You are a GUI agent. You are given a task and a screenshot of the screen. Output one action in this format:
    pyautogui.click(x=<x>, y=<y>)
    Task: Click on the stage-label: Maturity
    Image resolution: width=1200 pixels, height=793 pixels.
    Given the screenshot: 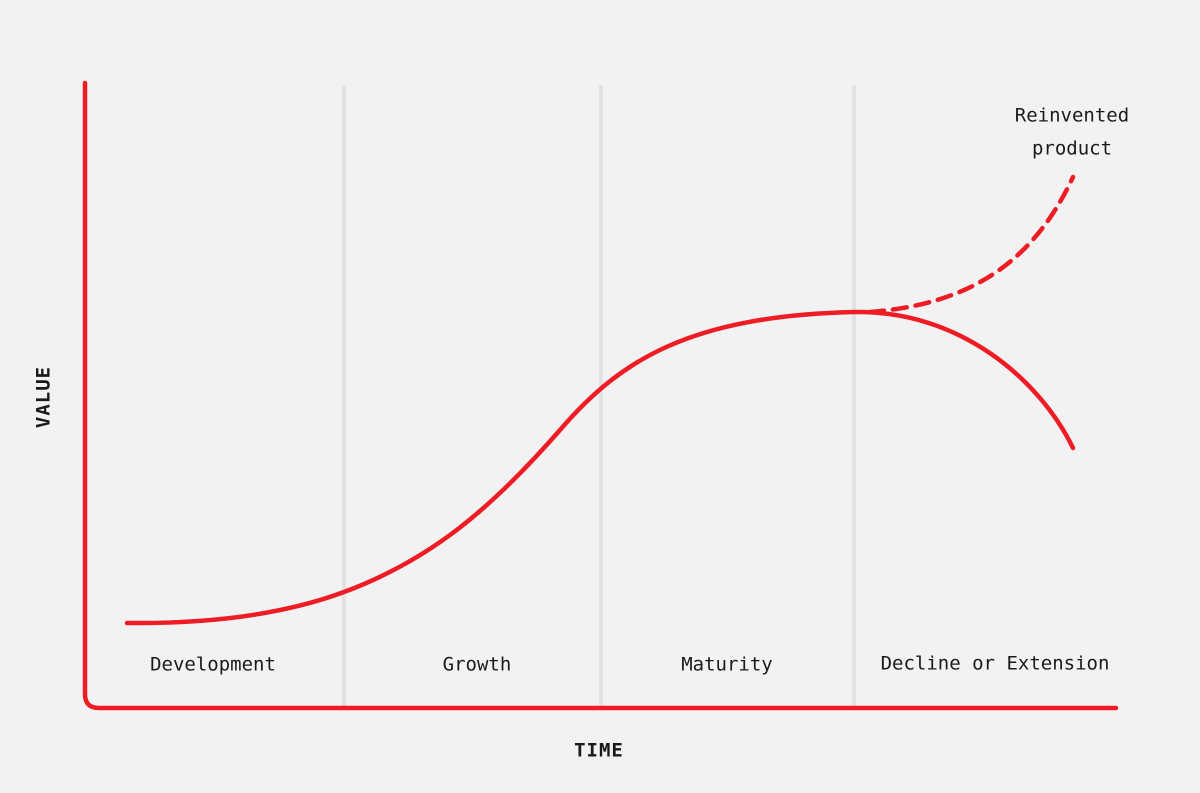 What is the action you would take?
    pyautogui.click(x=727, y=665)
    